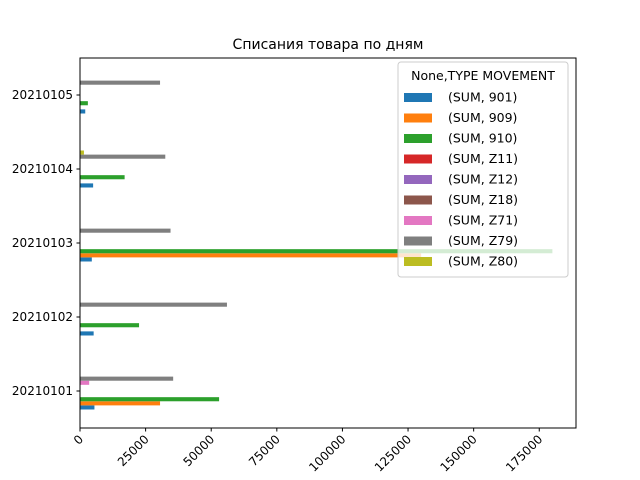 Image resolution: width=640 pixels, height=480 pixels. What do you see at coordinates (483, 261) in the screenshot?
I see `legend-label: (SUM, Z80)` at bounding box center [483, 261].